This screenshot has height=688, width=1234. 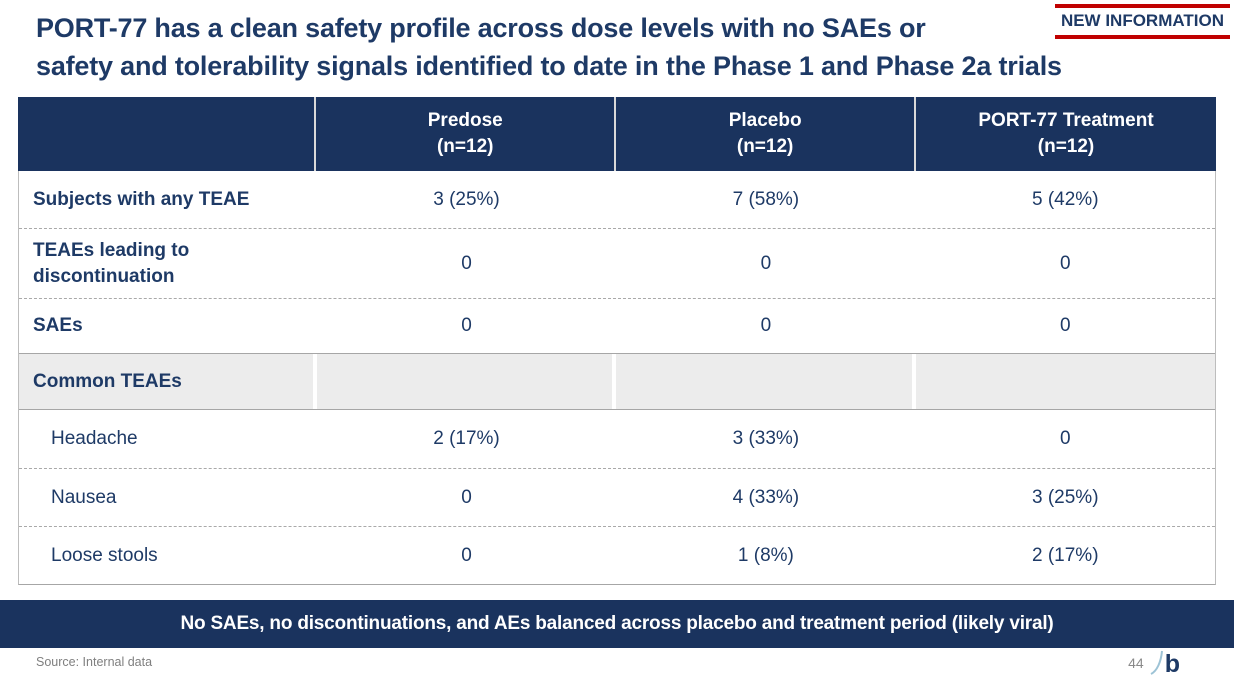 What do you see at coordinates (766, 438) in the screenshot?
I see `cell-placebo: 3 (33%)` at bounding box center [766, 438].